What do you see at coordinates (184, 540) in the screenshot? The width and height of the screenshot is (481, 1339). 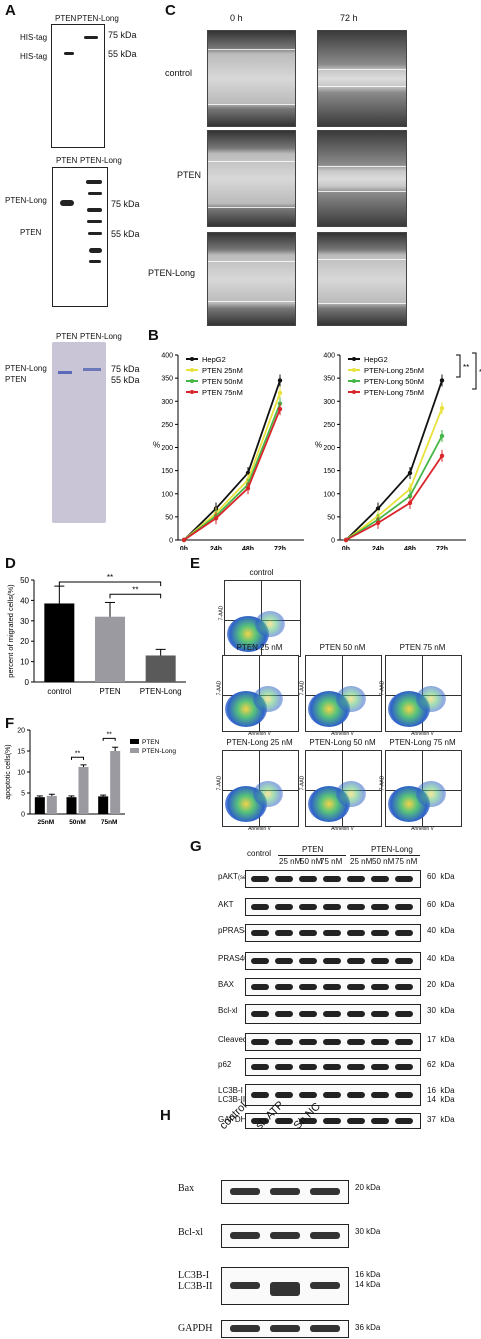 I see `data-point` at bounding box center [184, 540].